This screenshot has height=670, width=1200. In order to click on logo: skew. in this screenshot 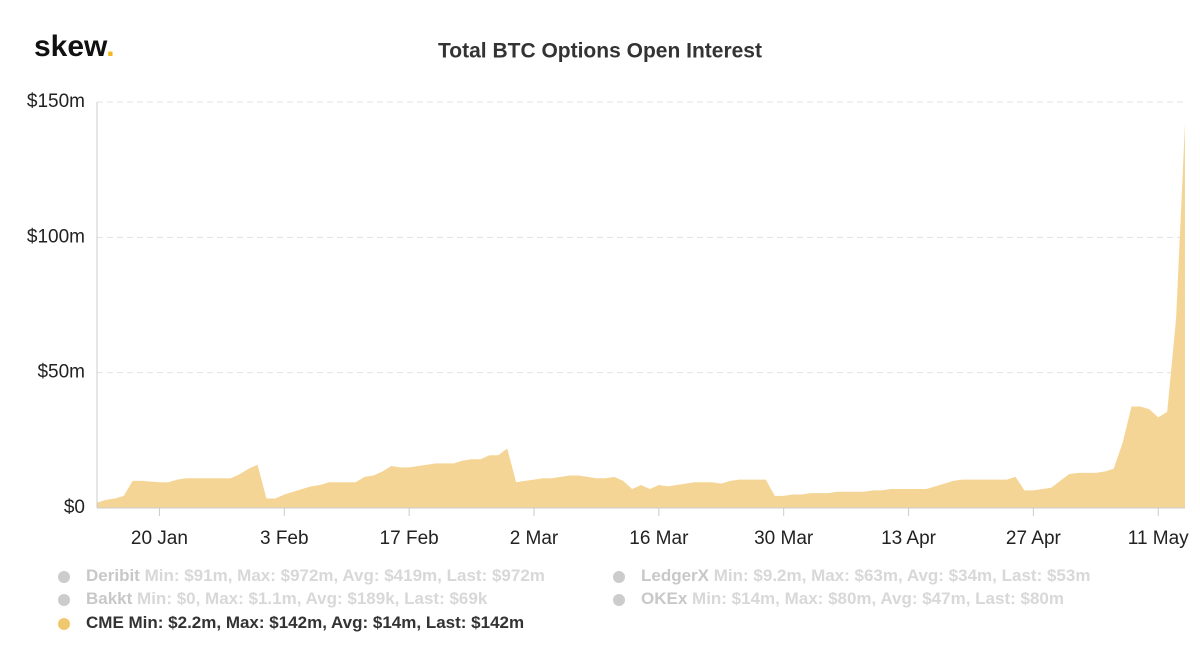, I will do `click(74, 46)`.